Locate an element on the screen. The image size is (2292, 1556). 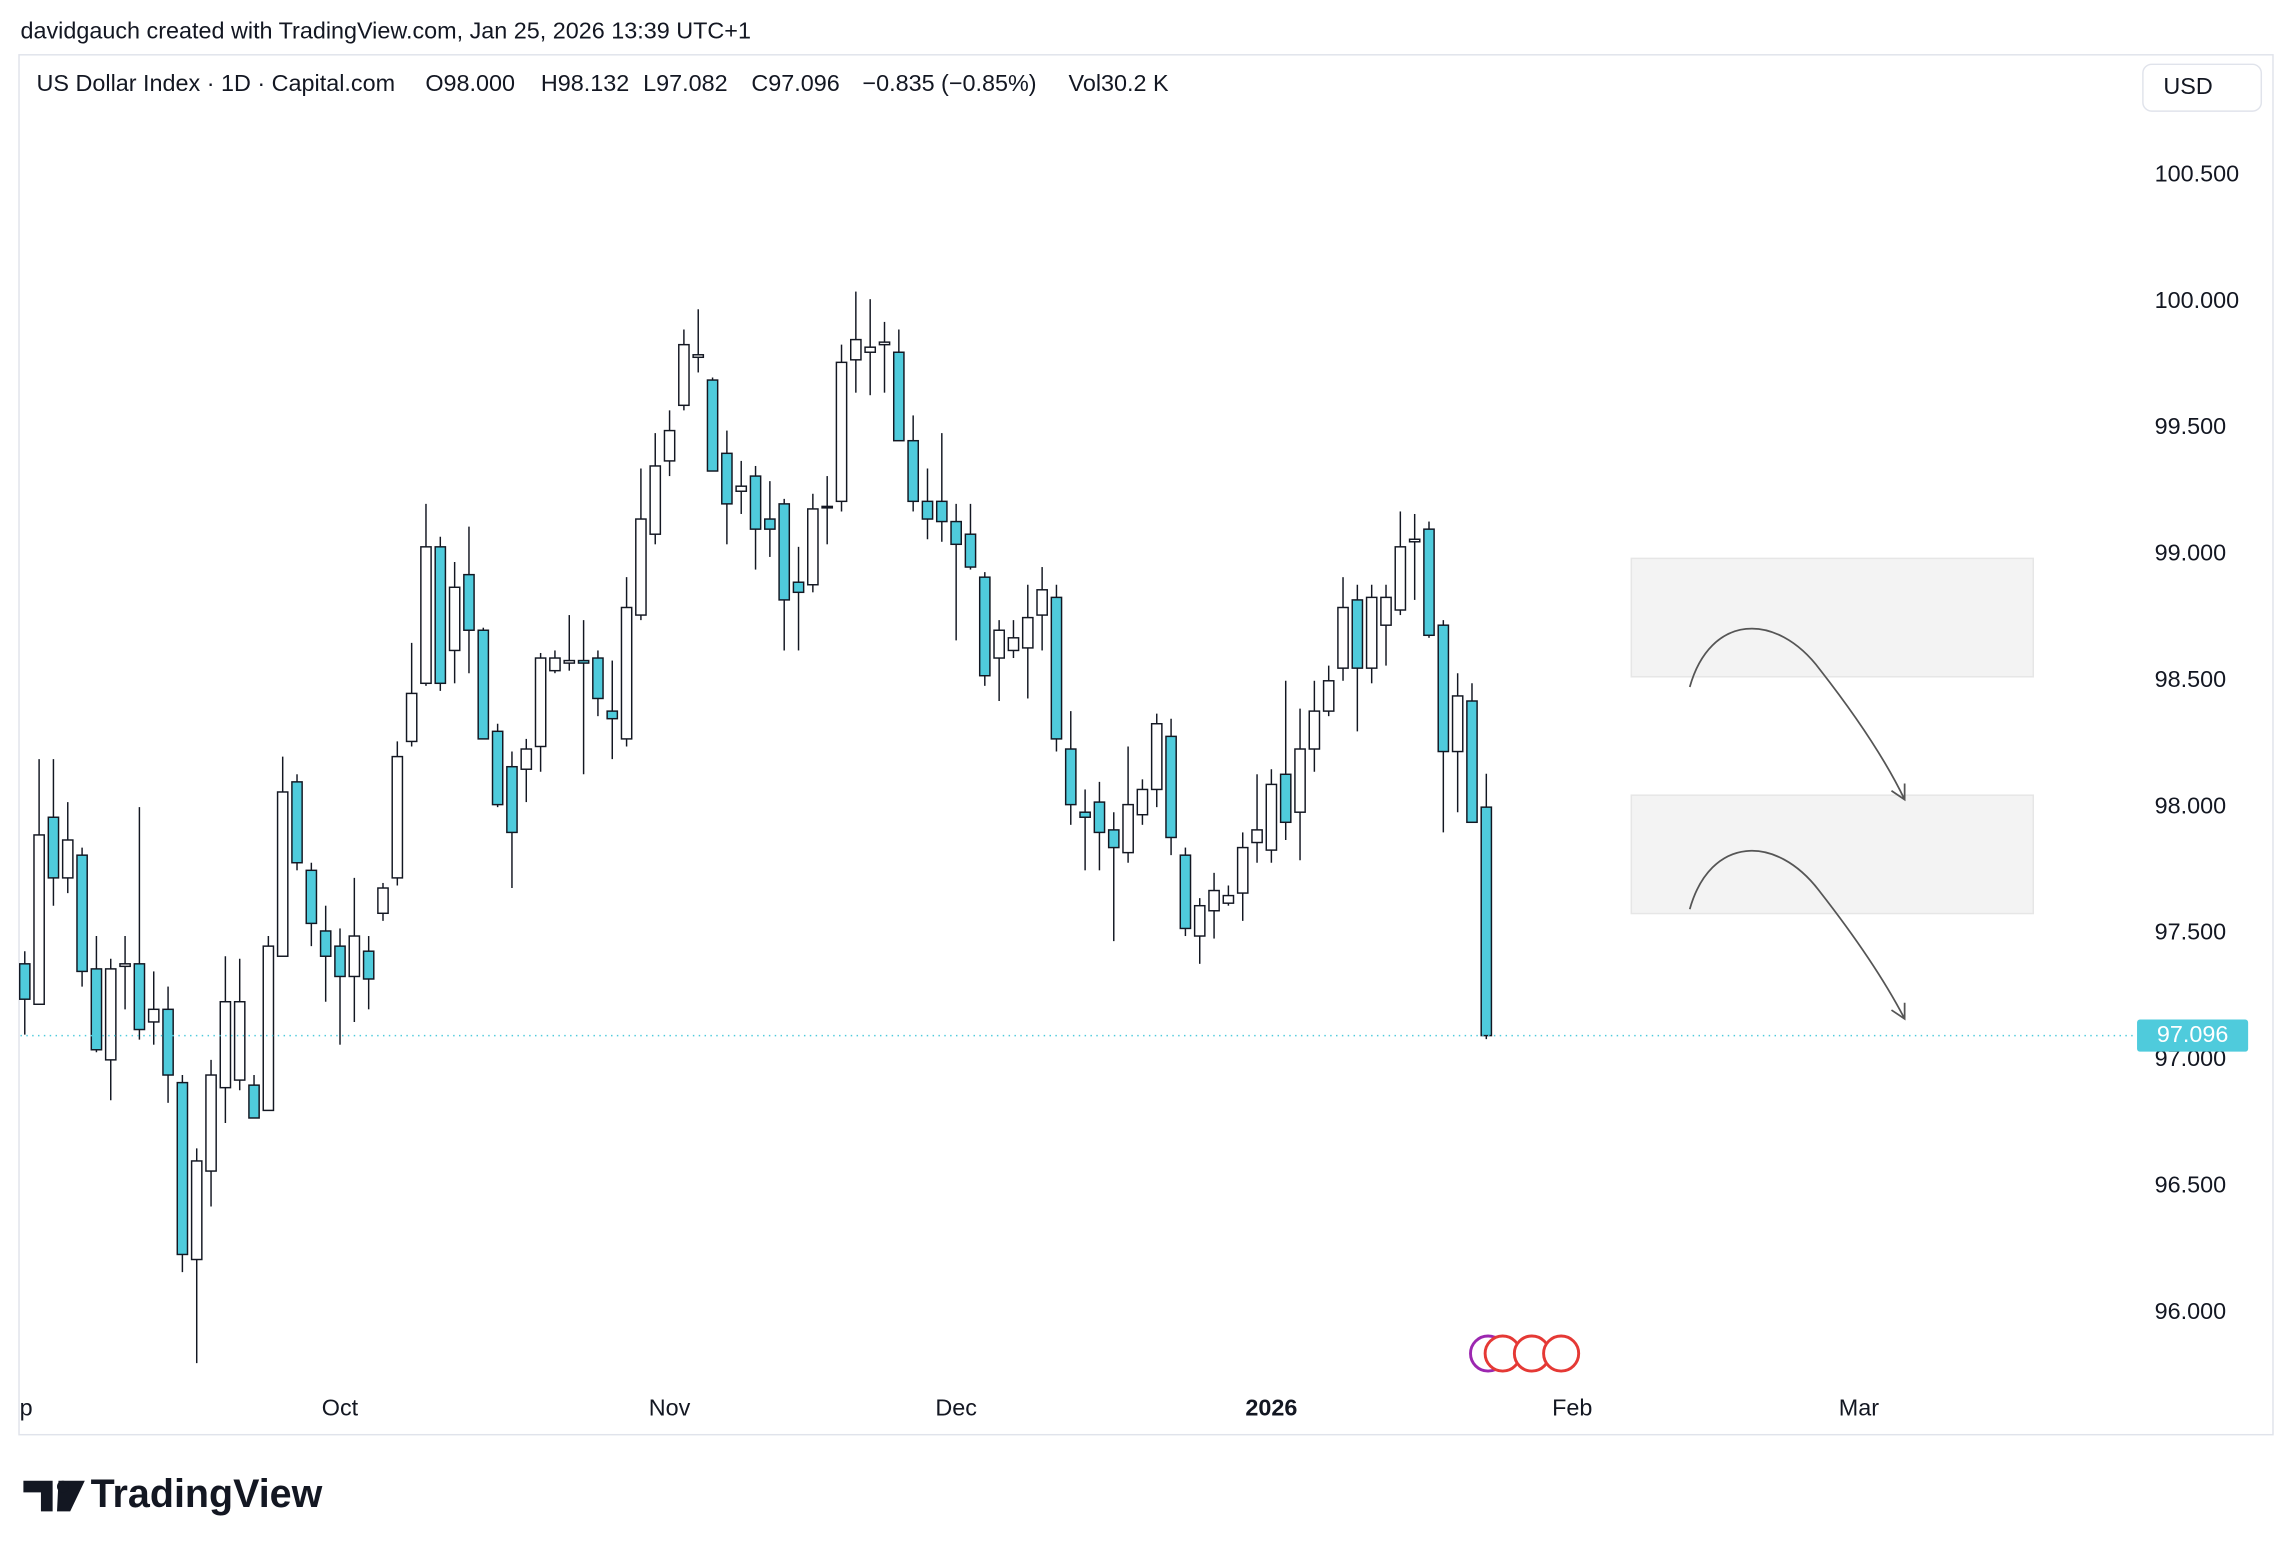
zone is located at coordinates (1832, 617).